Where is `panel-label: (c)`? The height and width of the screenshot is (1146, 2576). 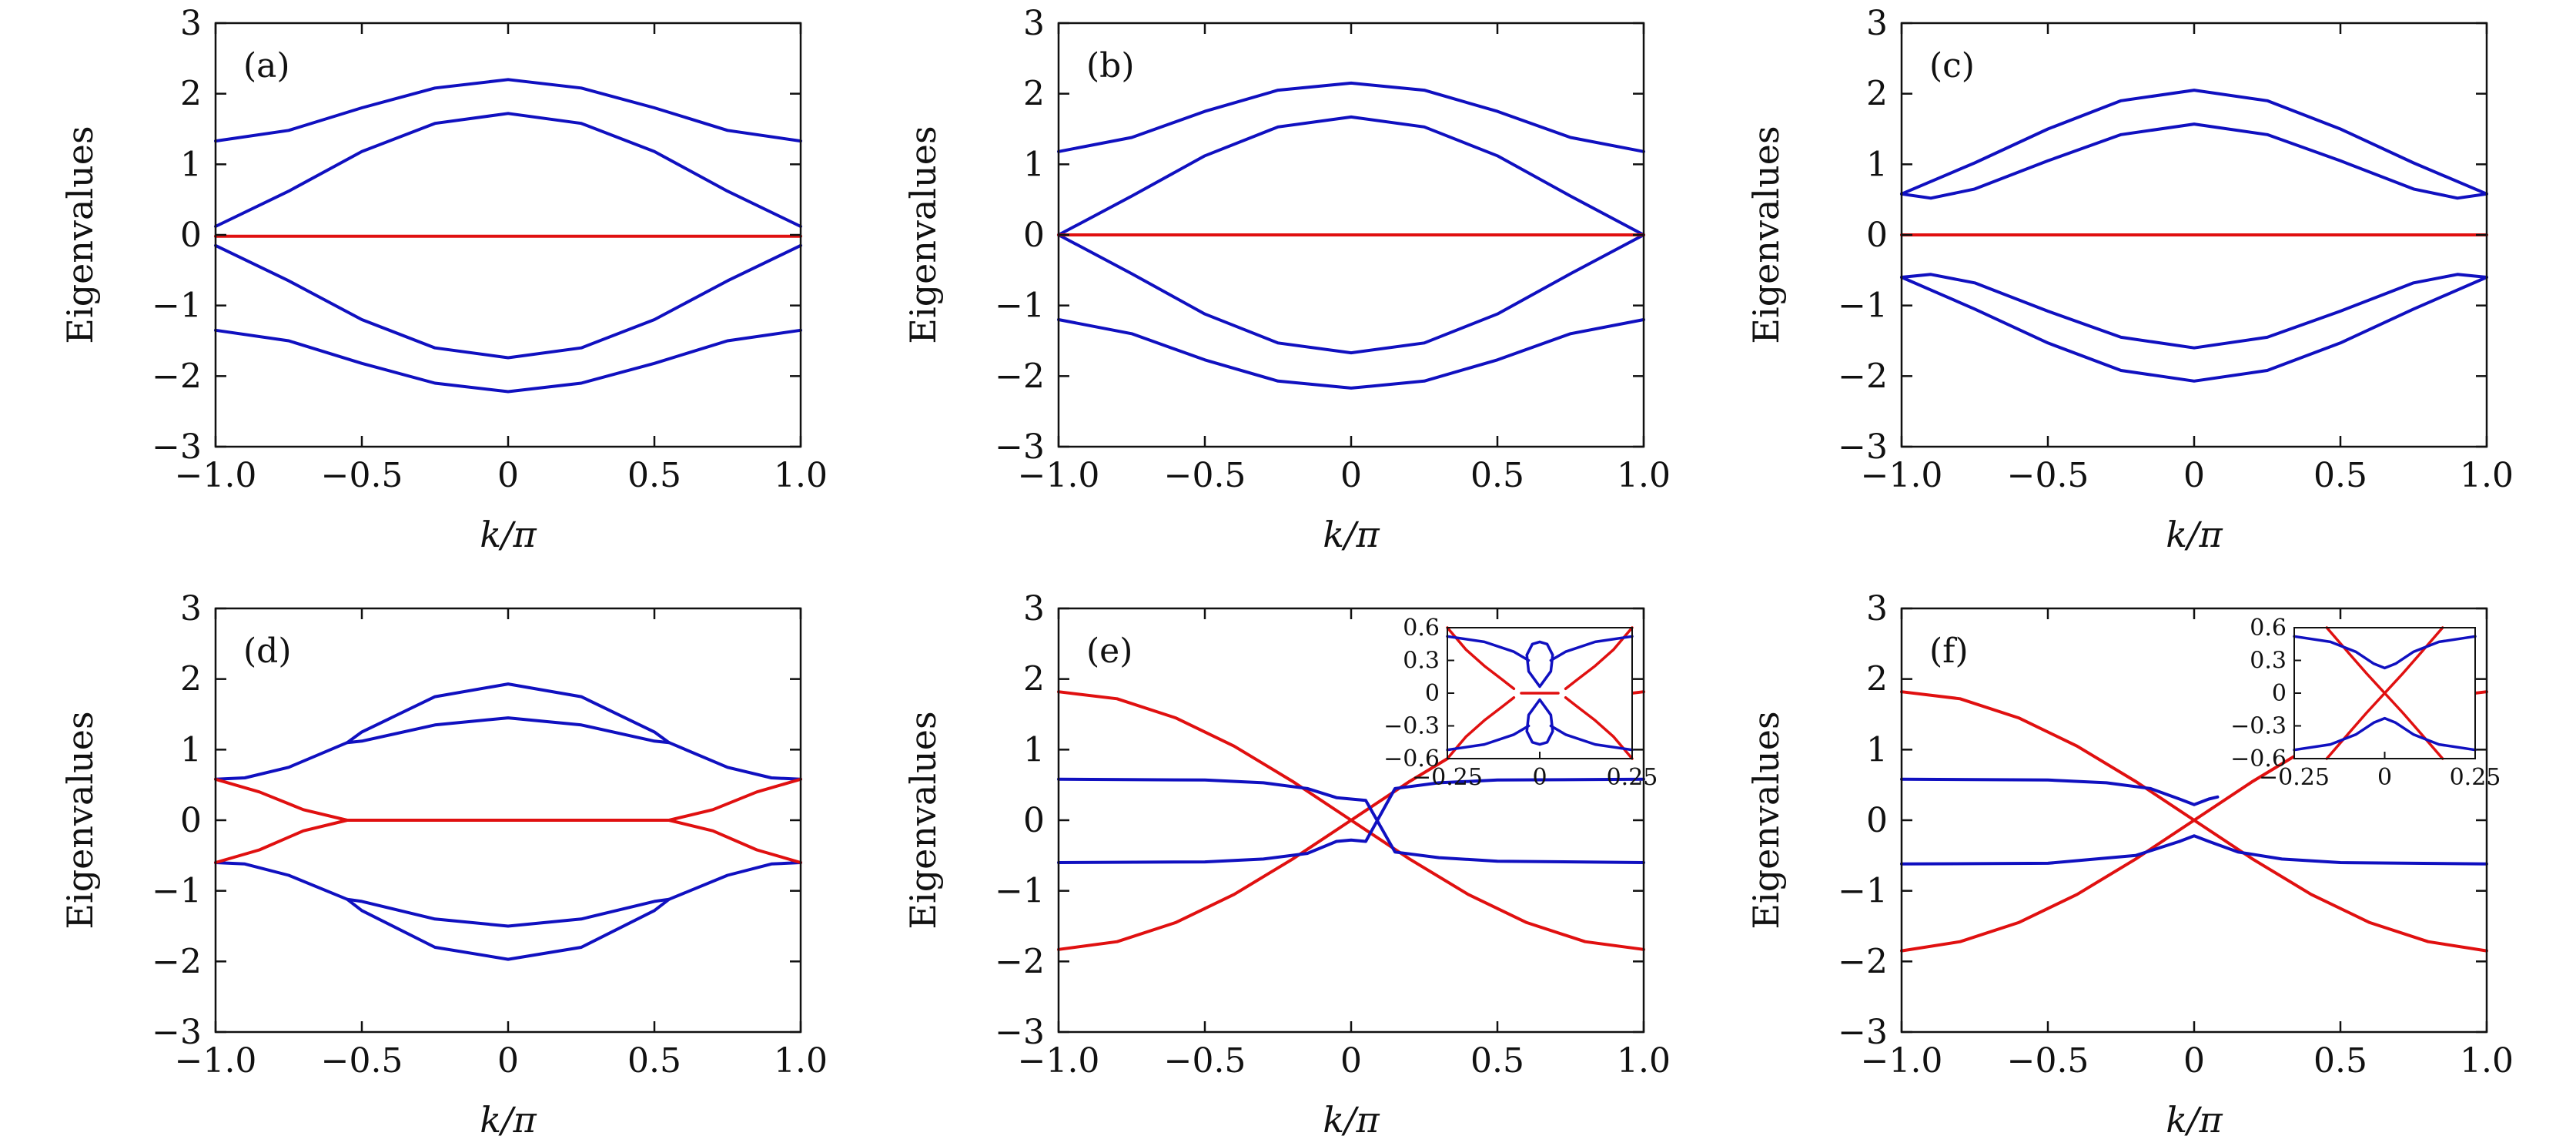
panel-label: (c) is located at coordinates (1952, 65).